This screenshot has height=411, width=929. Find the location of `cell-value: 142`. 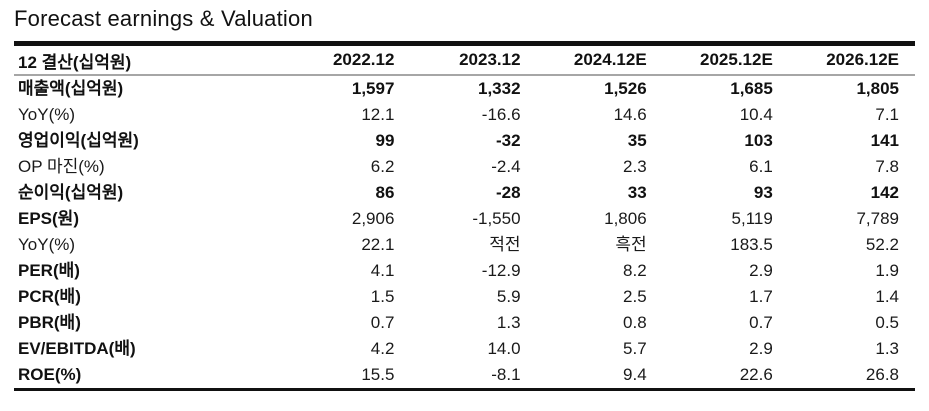

cell-value: 142 is located at coordinates (884, 192).